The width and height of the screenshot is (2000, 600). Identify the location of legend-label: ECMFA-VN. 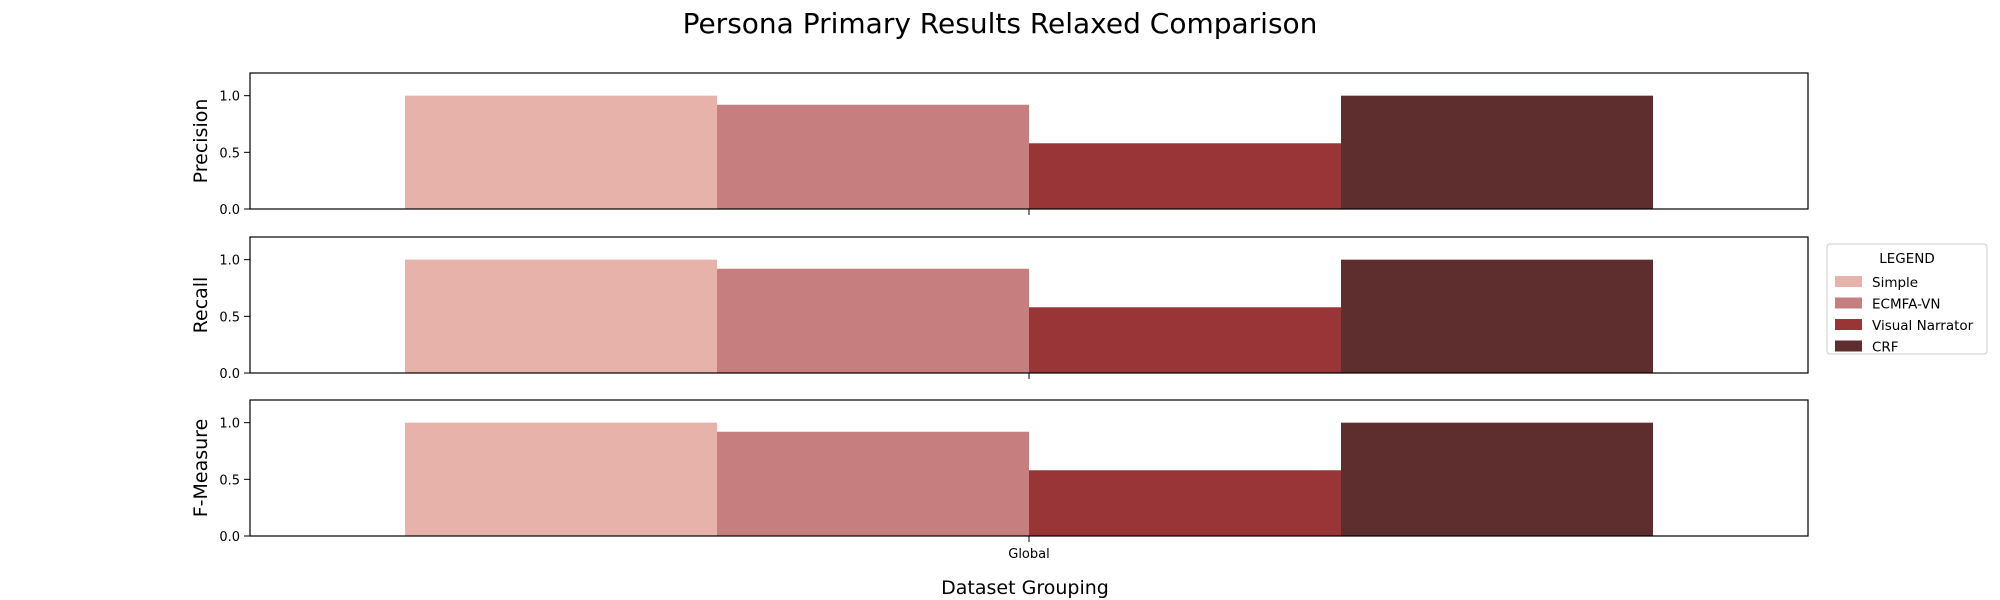
(1906, 305).